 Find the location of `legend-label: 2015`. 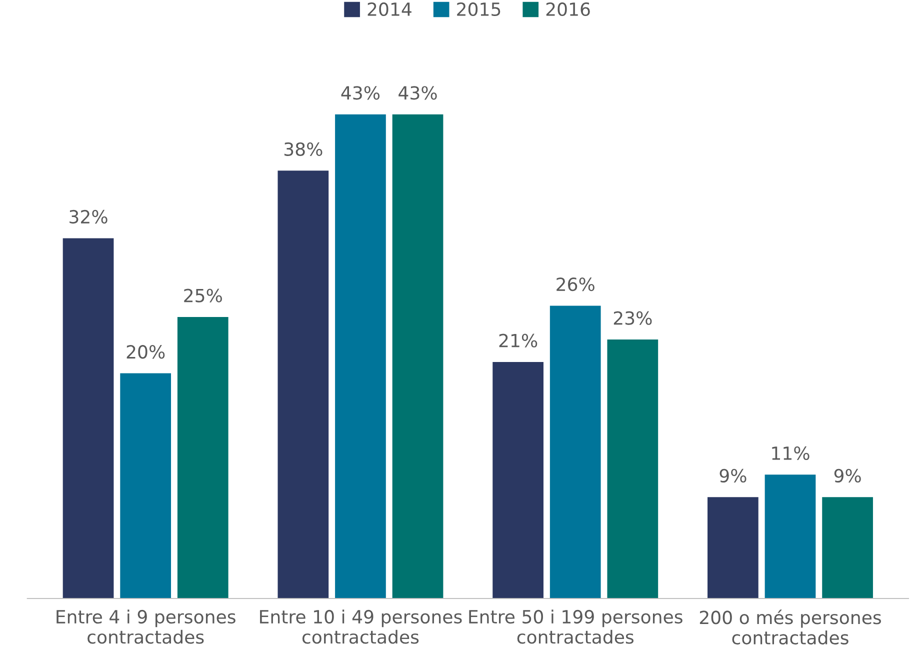

legend-label: 2015 is located at coordinates (478, 9).